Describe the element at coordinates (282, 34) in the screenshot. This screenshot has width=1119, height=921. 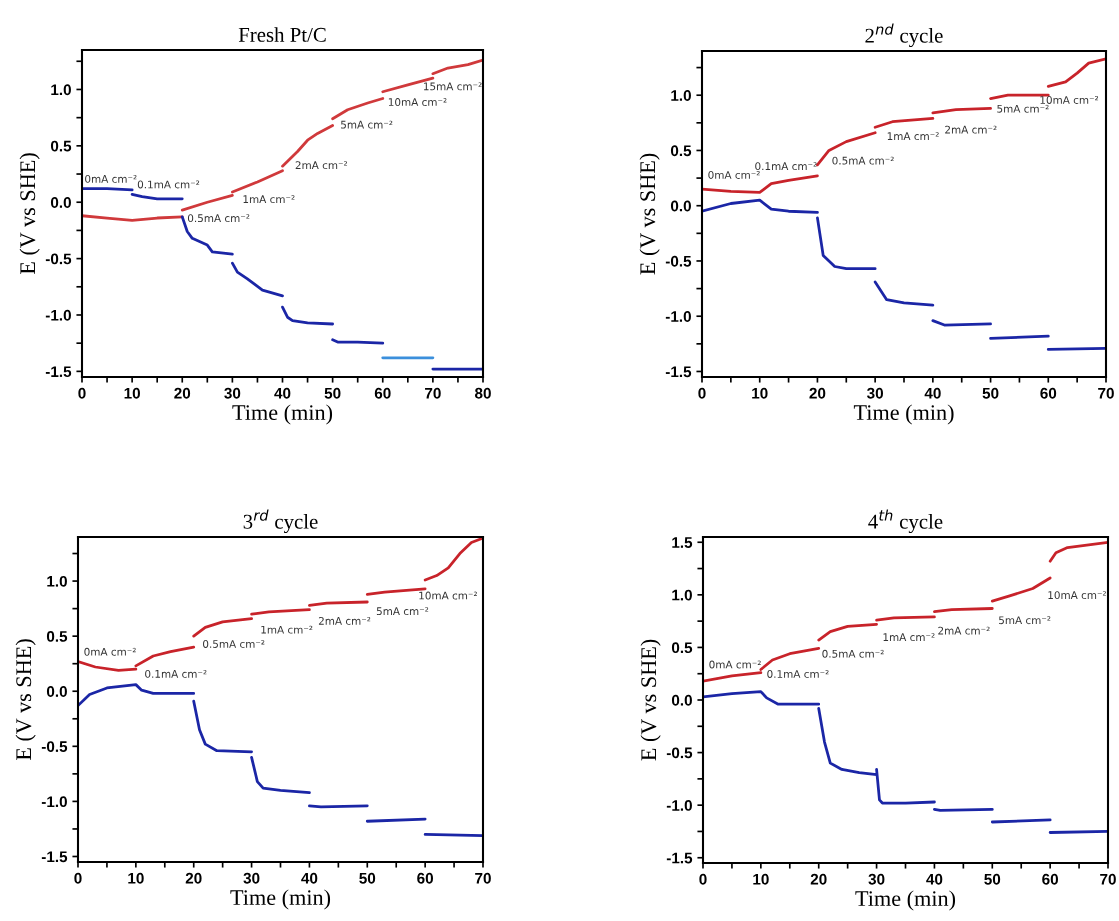
I see `chart-title: Fresh Pt/C` at that location.